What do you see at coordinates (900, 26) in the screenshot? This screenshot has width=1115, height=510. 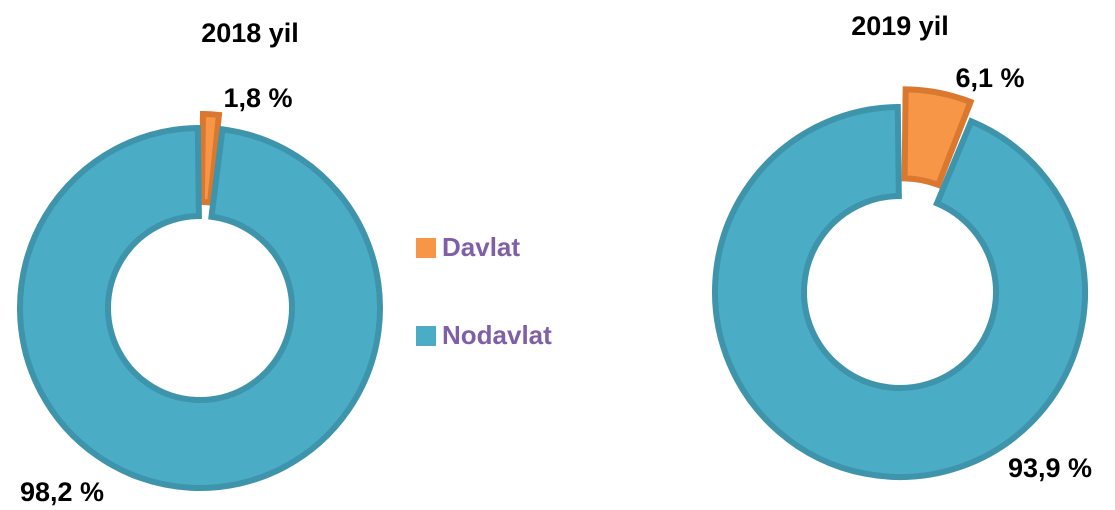 I see `chart-title: 2019 yil` at bounding box center [900, 26].